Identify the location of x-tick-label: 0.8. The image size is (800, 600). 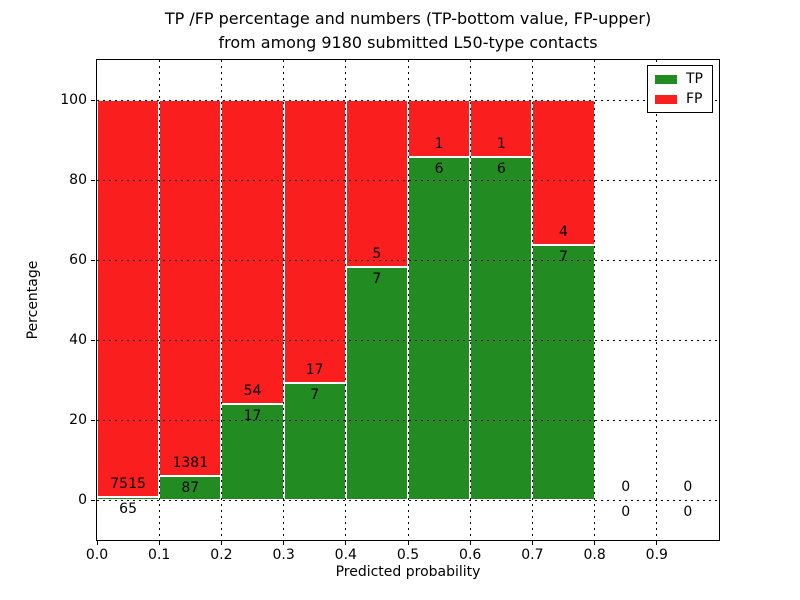
(594, 555).